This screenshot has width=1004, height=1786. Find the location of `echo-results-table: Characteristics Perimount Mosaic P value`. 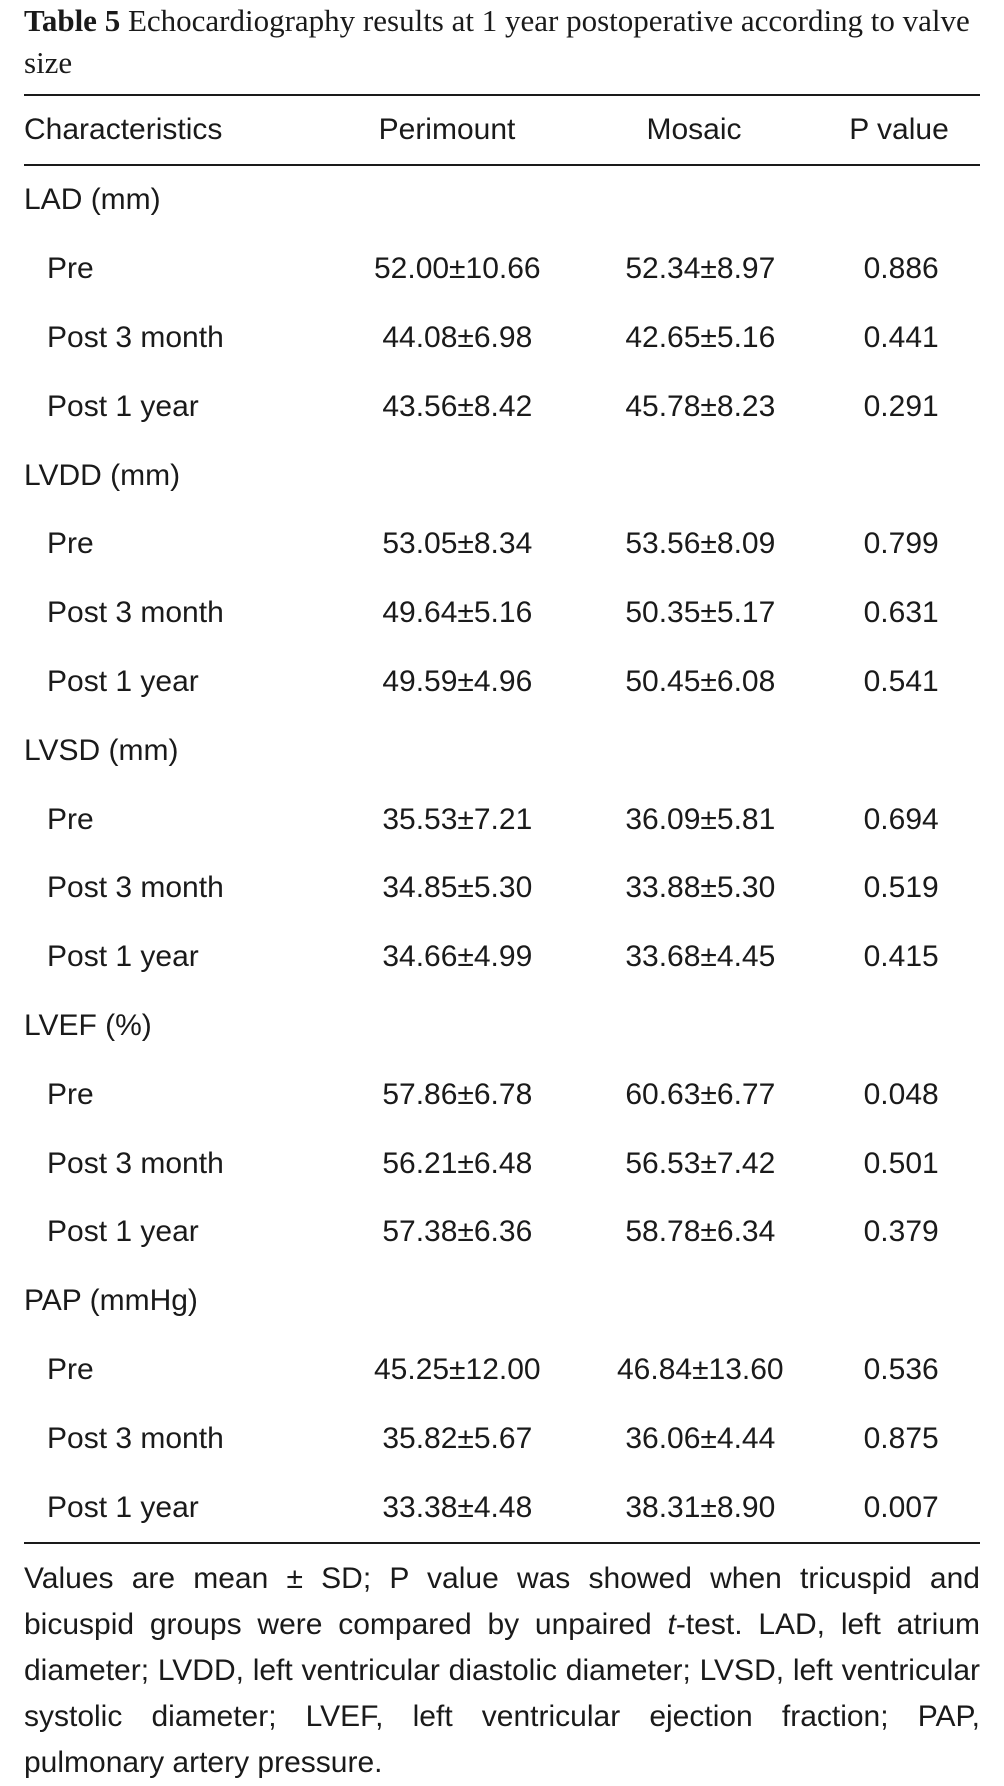

echo-results-table: Characteristics Perimount Mosaic P value is located at coordinates (502, 130).